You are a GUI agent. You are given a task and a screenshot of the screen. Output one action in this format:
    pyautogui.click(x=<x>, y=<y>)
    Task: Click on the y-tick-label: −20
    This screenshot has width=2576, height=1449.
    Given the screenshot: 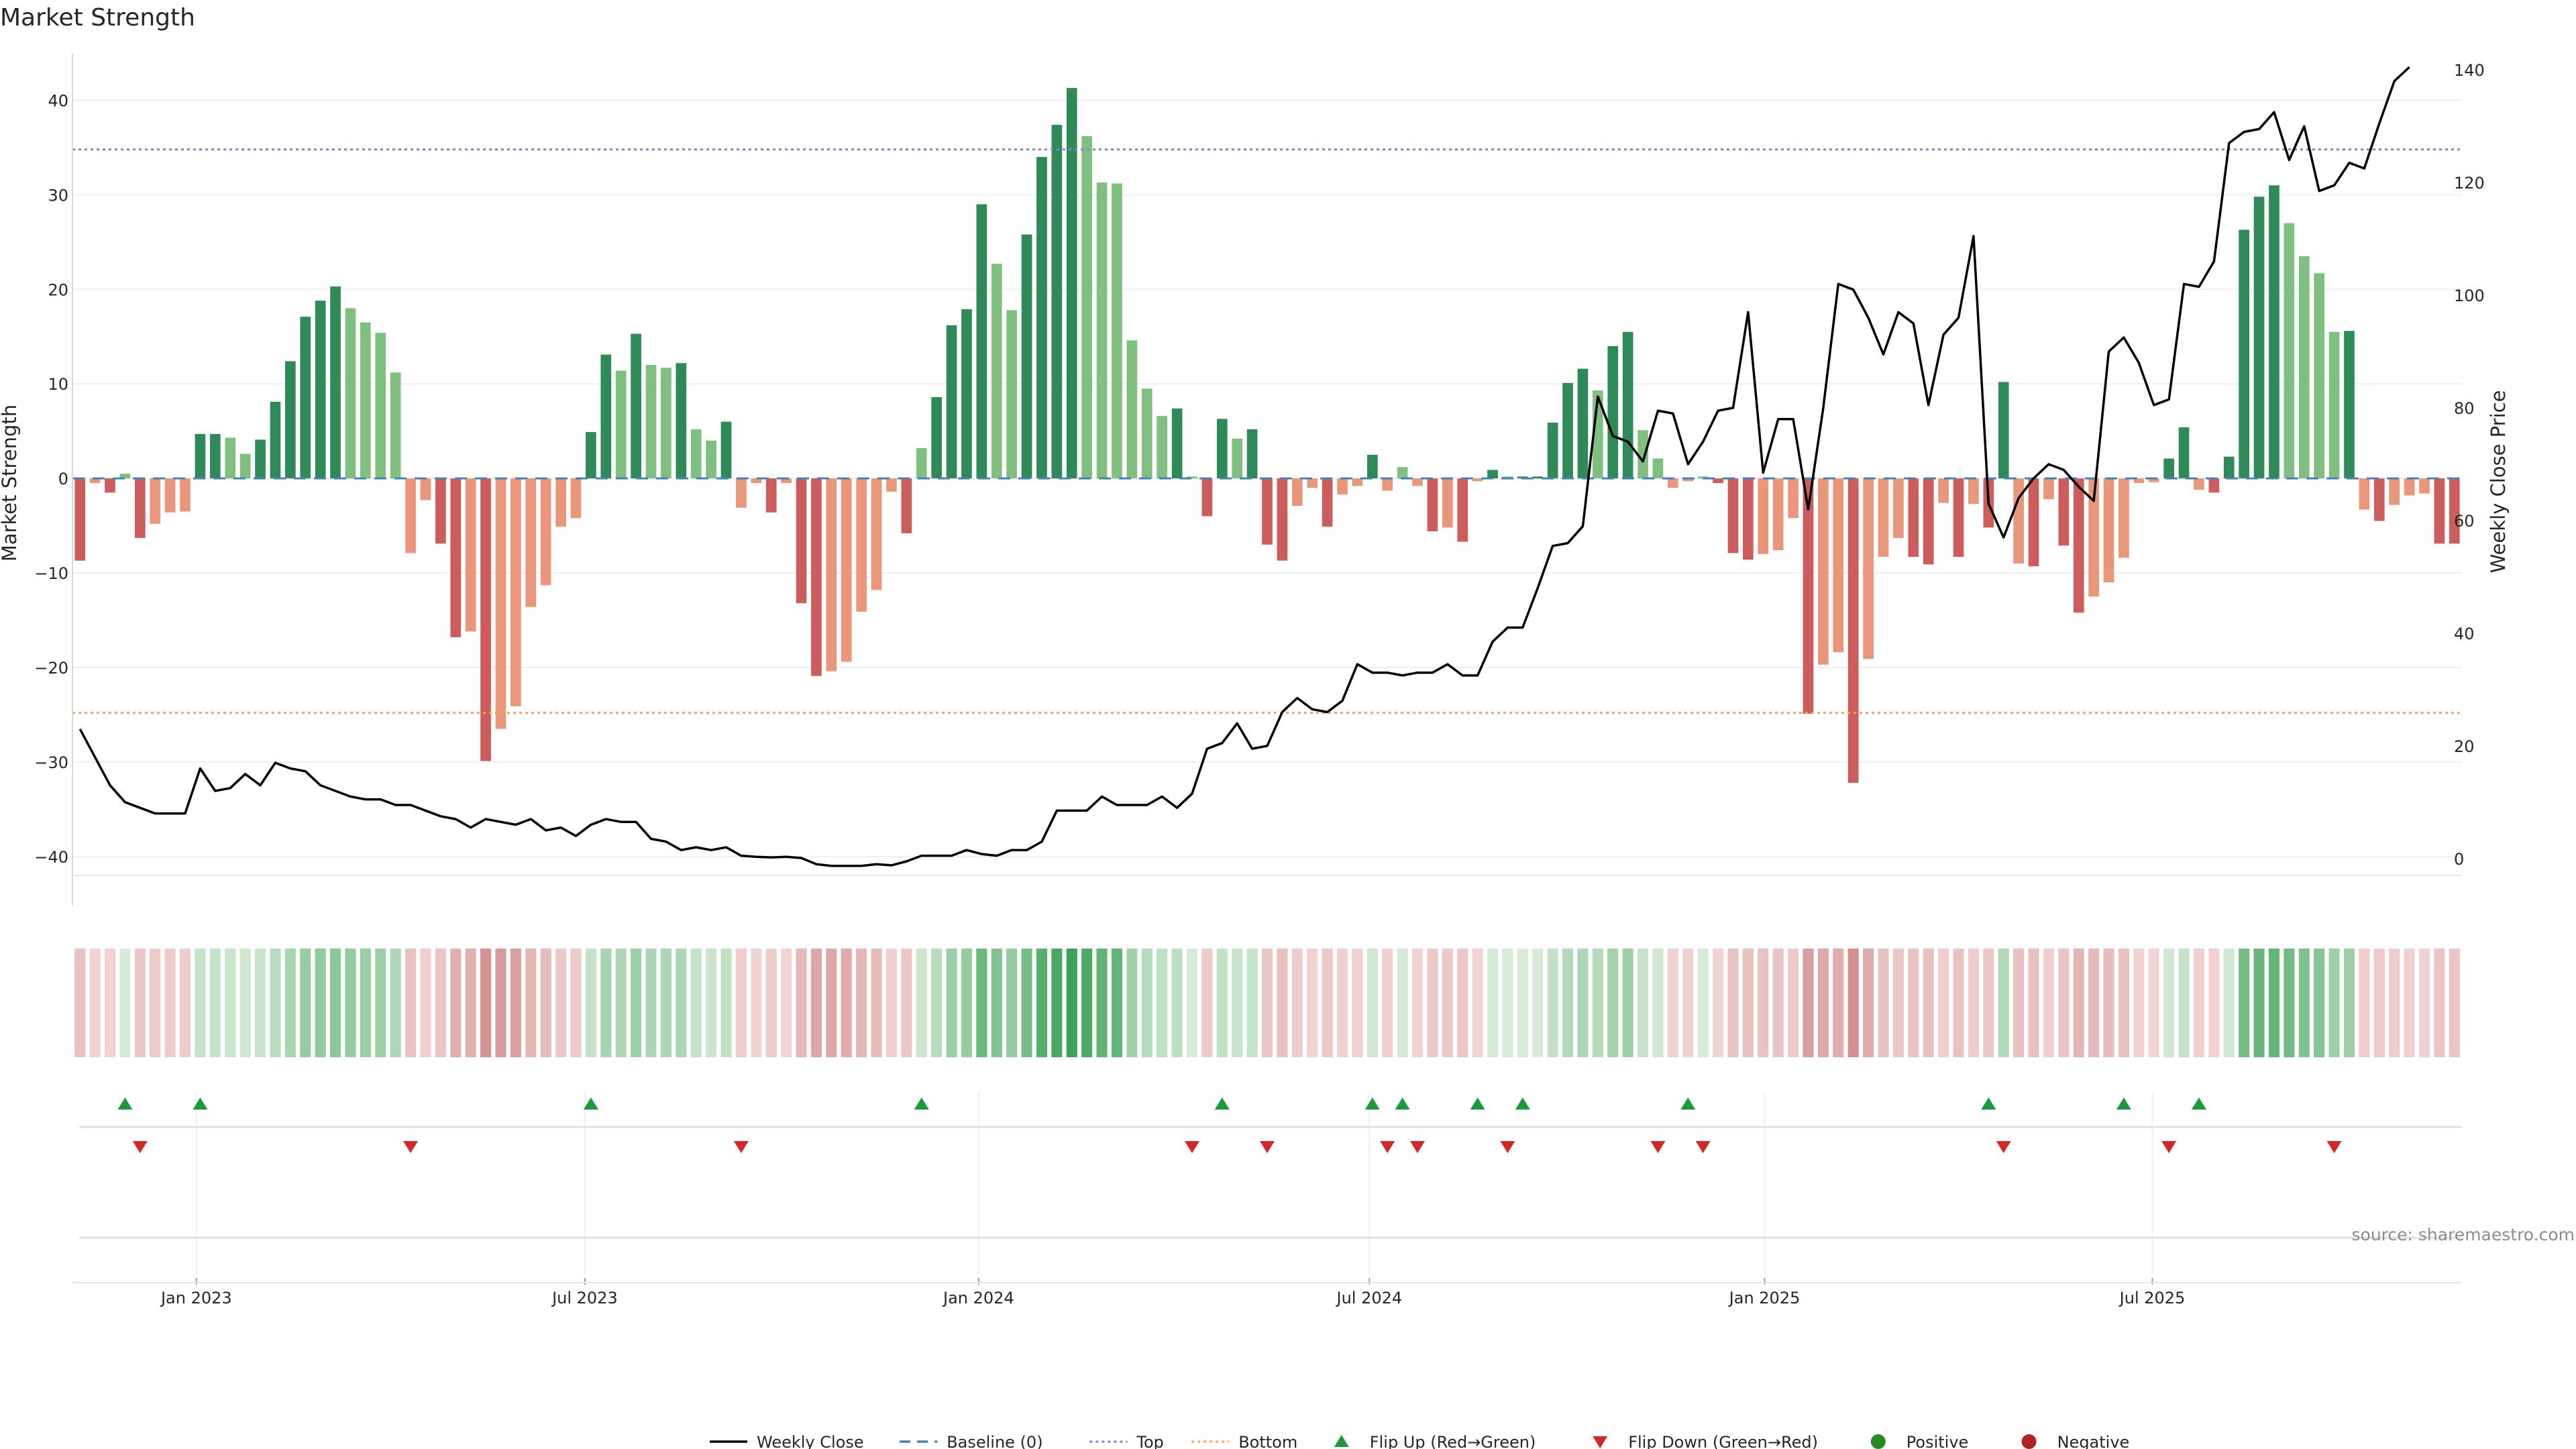 What is the action you would take?
    pyautogui.click(x=51, y=668)
    